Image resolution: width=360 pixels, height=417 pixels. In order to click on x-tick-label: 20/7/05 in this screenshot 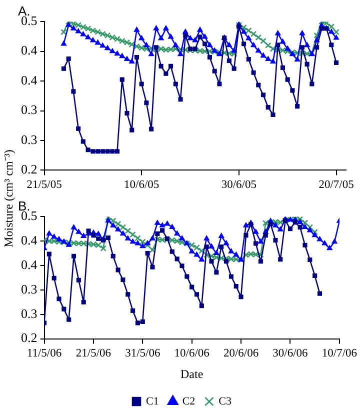, I will do `click(336, 185)`.